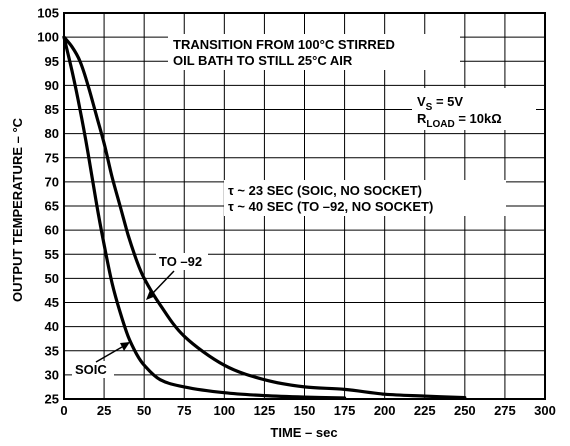  I want to click on arrow-to92, so click(163, 282).